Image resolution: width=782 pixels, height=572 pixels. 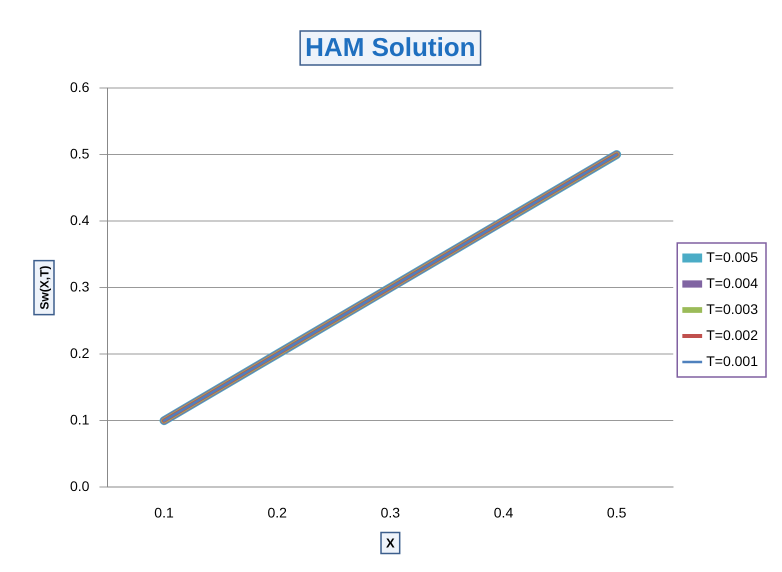 I want to click on x-tick-label: 0.4, so click(x=504, y=512).